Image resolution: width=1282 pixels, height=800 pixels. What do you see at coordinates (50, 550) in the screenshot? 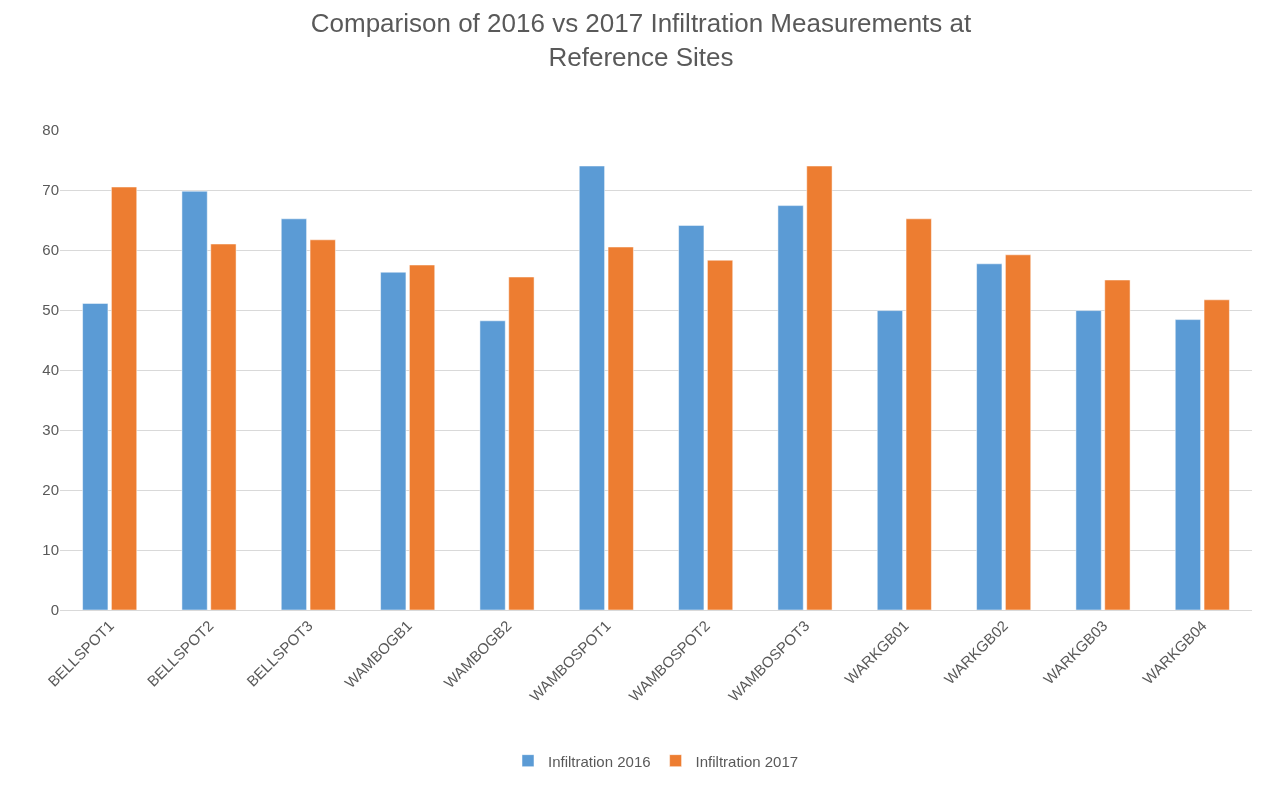
I see `y-tick-label: 10` at bounding box center [50, 550].